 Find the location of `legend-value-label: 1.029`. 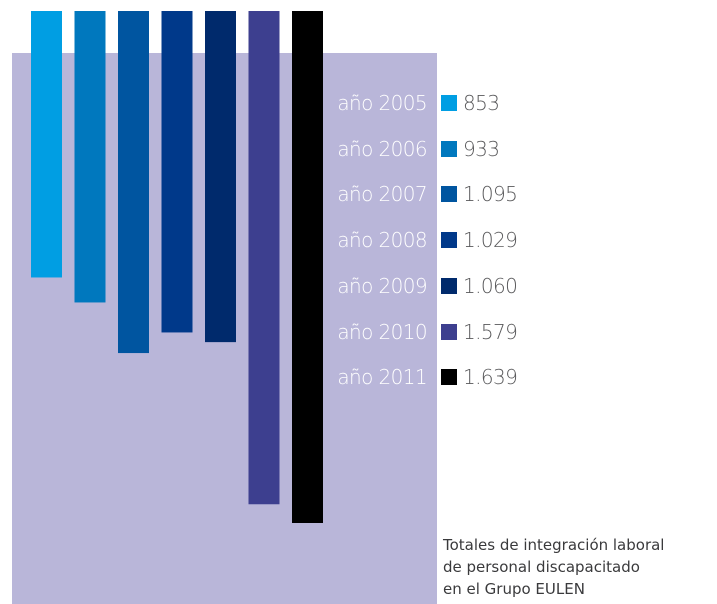

legend-value-label: 1.029 is located at coordinates (490, 240).